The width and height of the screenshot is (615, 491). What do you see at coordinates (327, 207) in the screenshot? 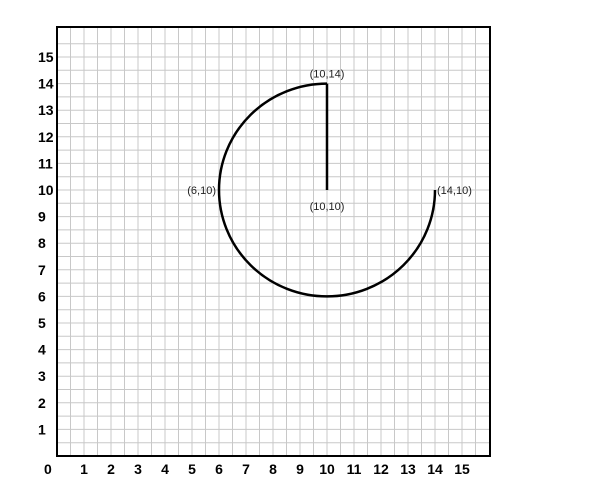
I see `point-label: (10,10)` at bounding box center [327, 207].